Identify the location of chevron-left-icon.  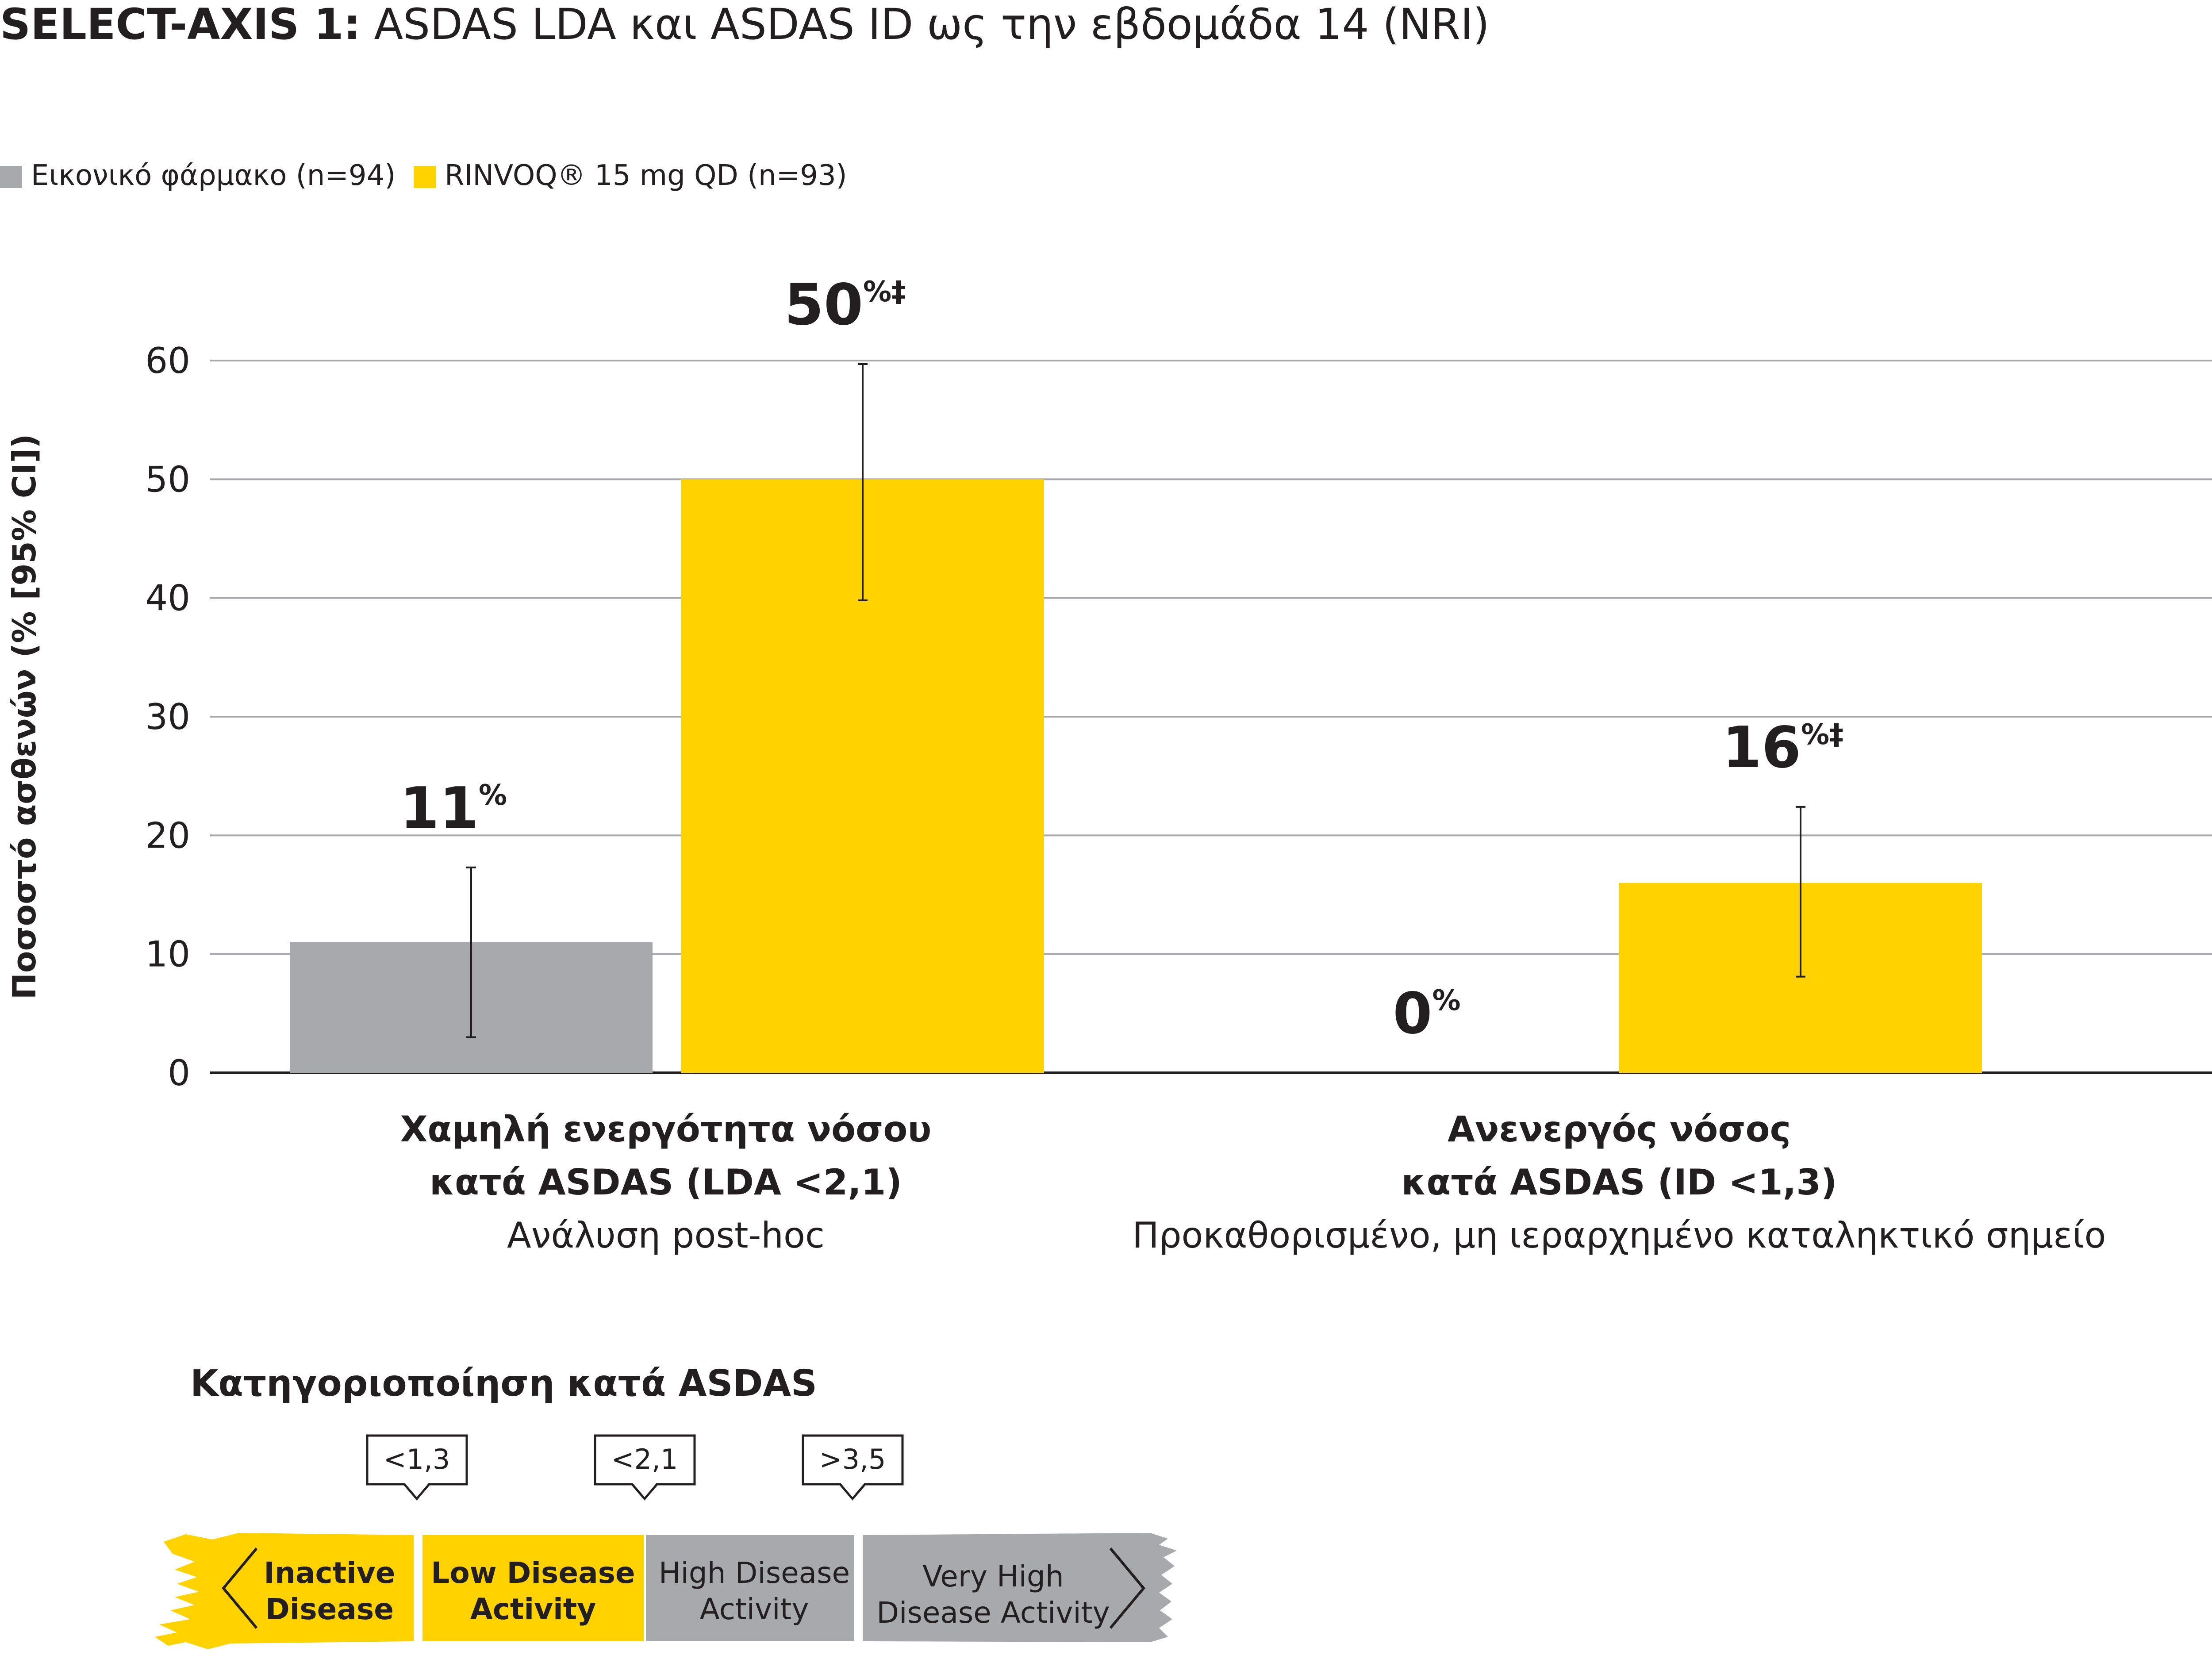
(240, 1588).